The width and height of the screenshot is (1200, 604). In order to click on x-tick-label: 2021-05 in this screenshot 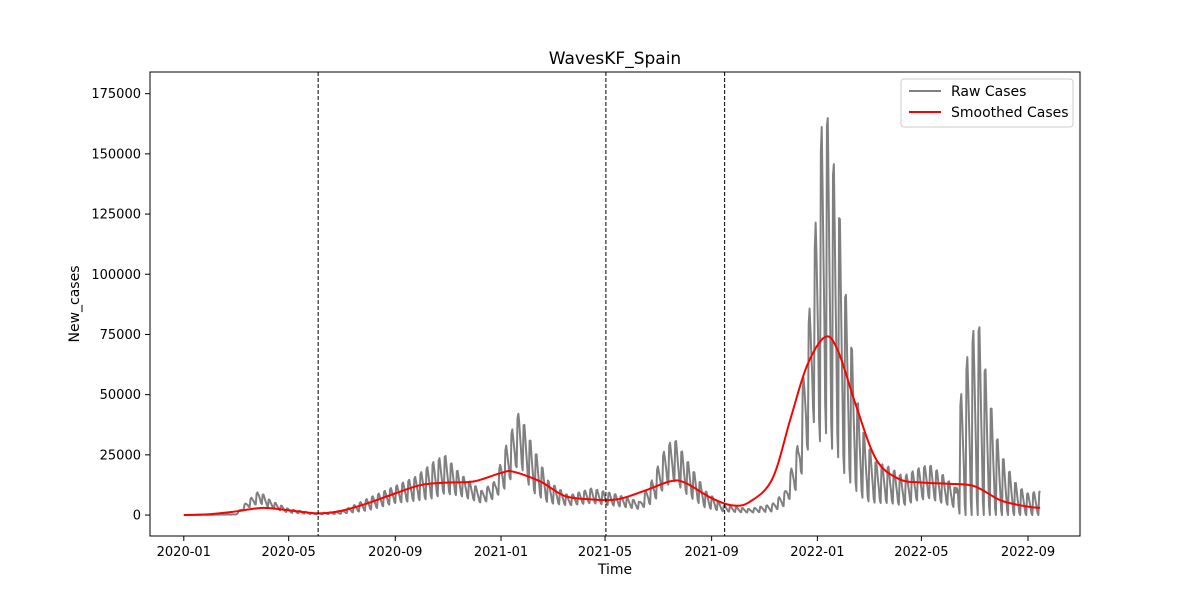, I will do `click(605, 552)`.